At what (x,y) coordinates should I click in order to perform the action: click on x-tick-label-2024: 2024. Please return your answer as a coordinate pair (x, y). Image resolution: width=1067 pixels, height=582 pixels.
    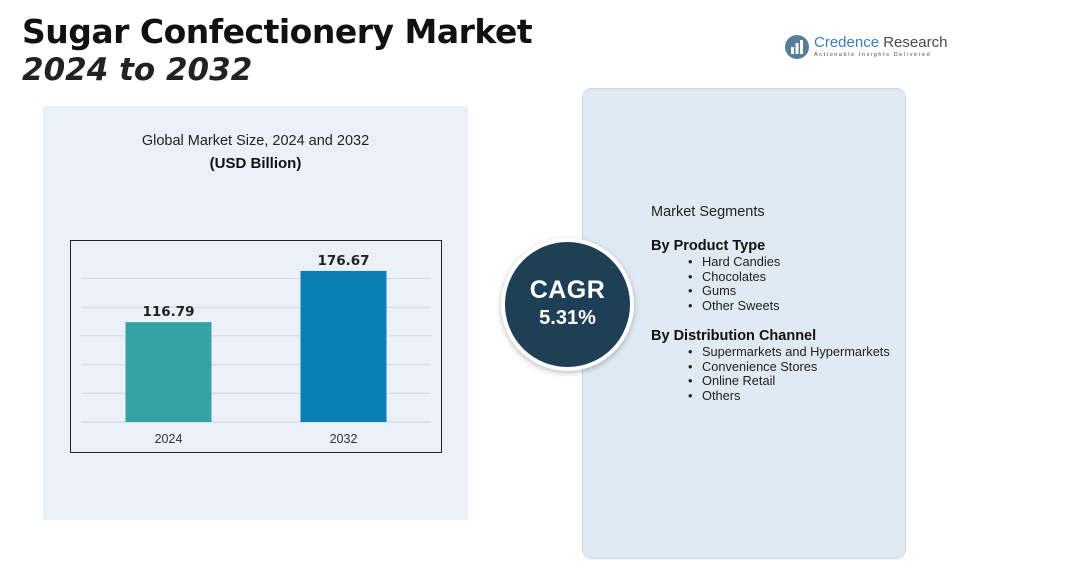
    Looking at the image, I should click on (169, 439).